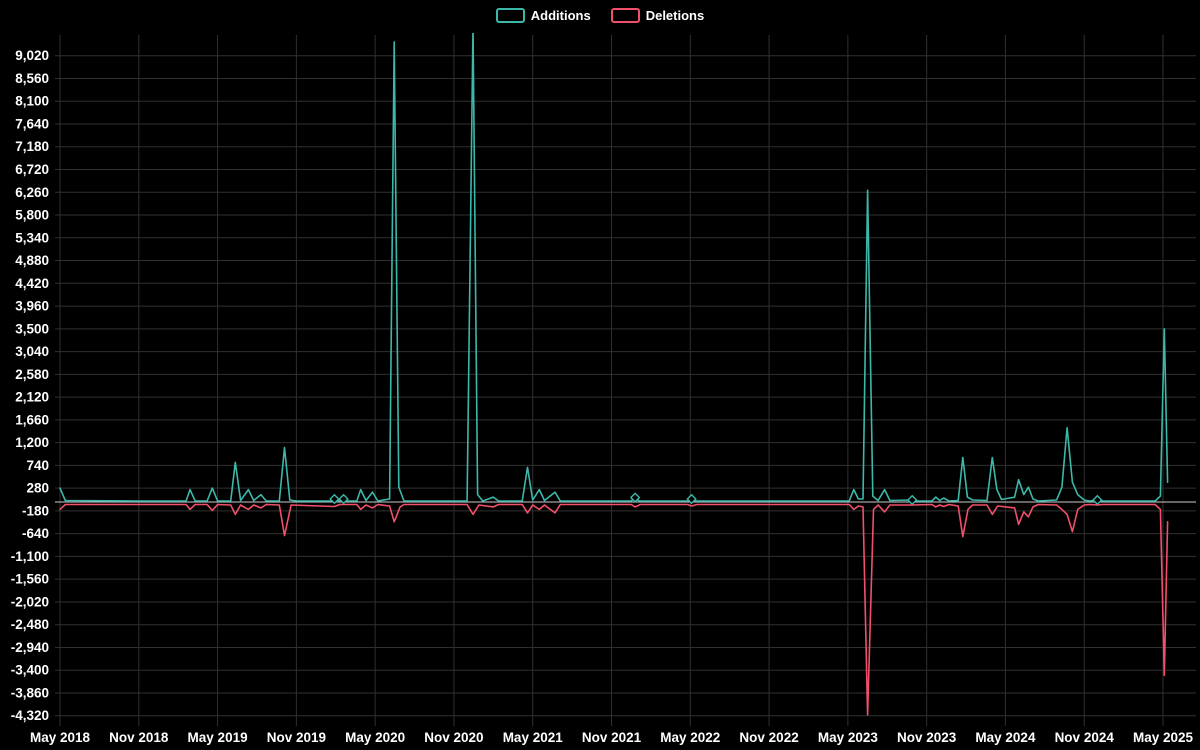  What do you see at coordinates (32, 146) in the screenshot?
I see `y-tick-label: 7,180` at bounding box center [32, 146].